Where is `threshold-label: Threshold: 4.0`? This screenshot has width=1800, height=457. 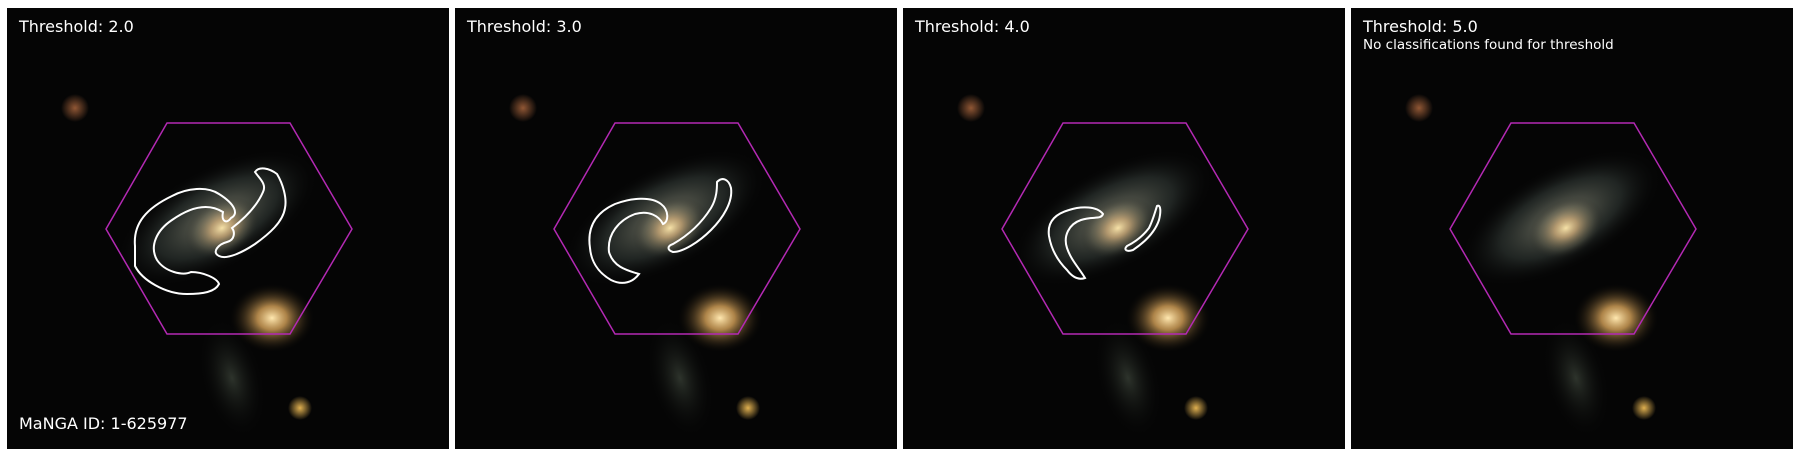
threshold-label: Threshold: 4.0 is located at coordinates (972, 26).